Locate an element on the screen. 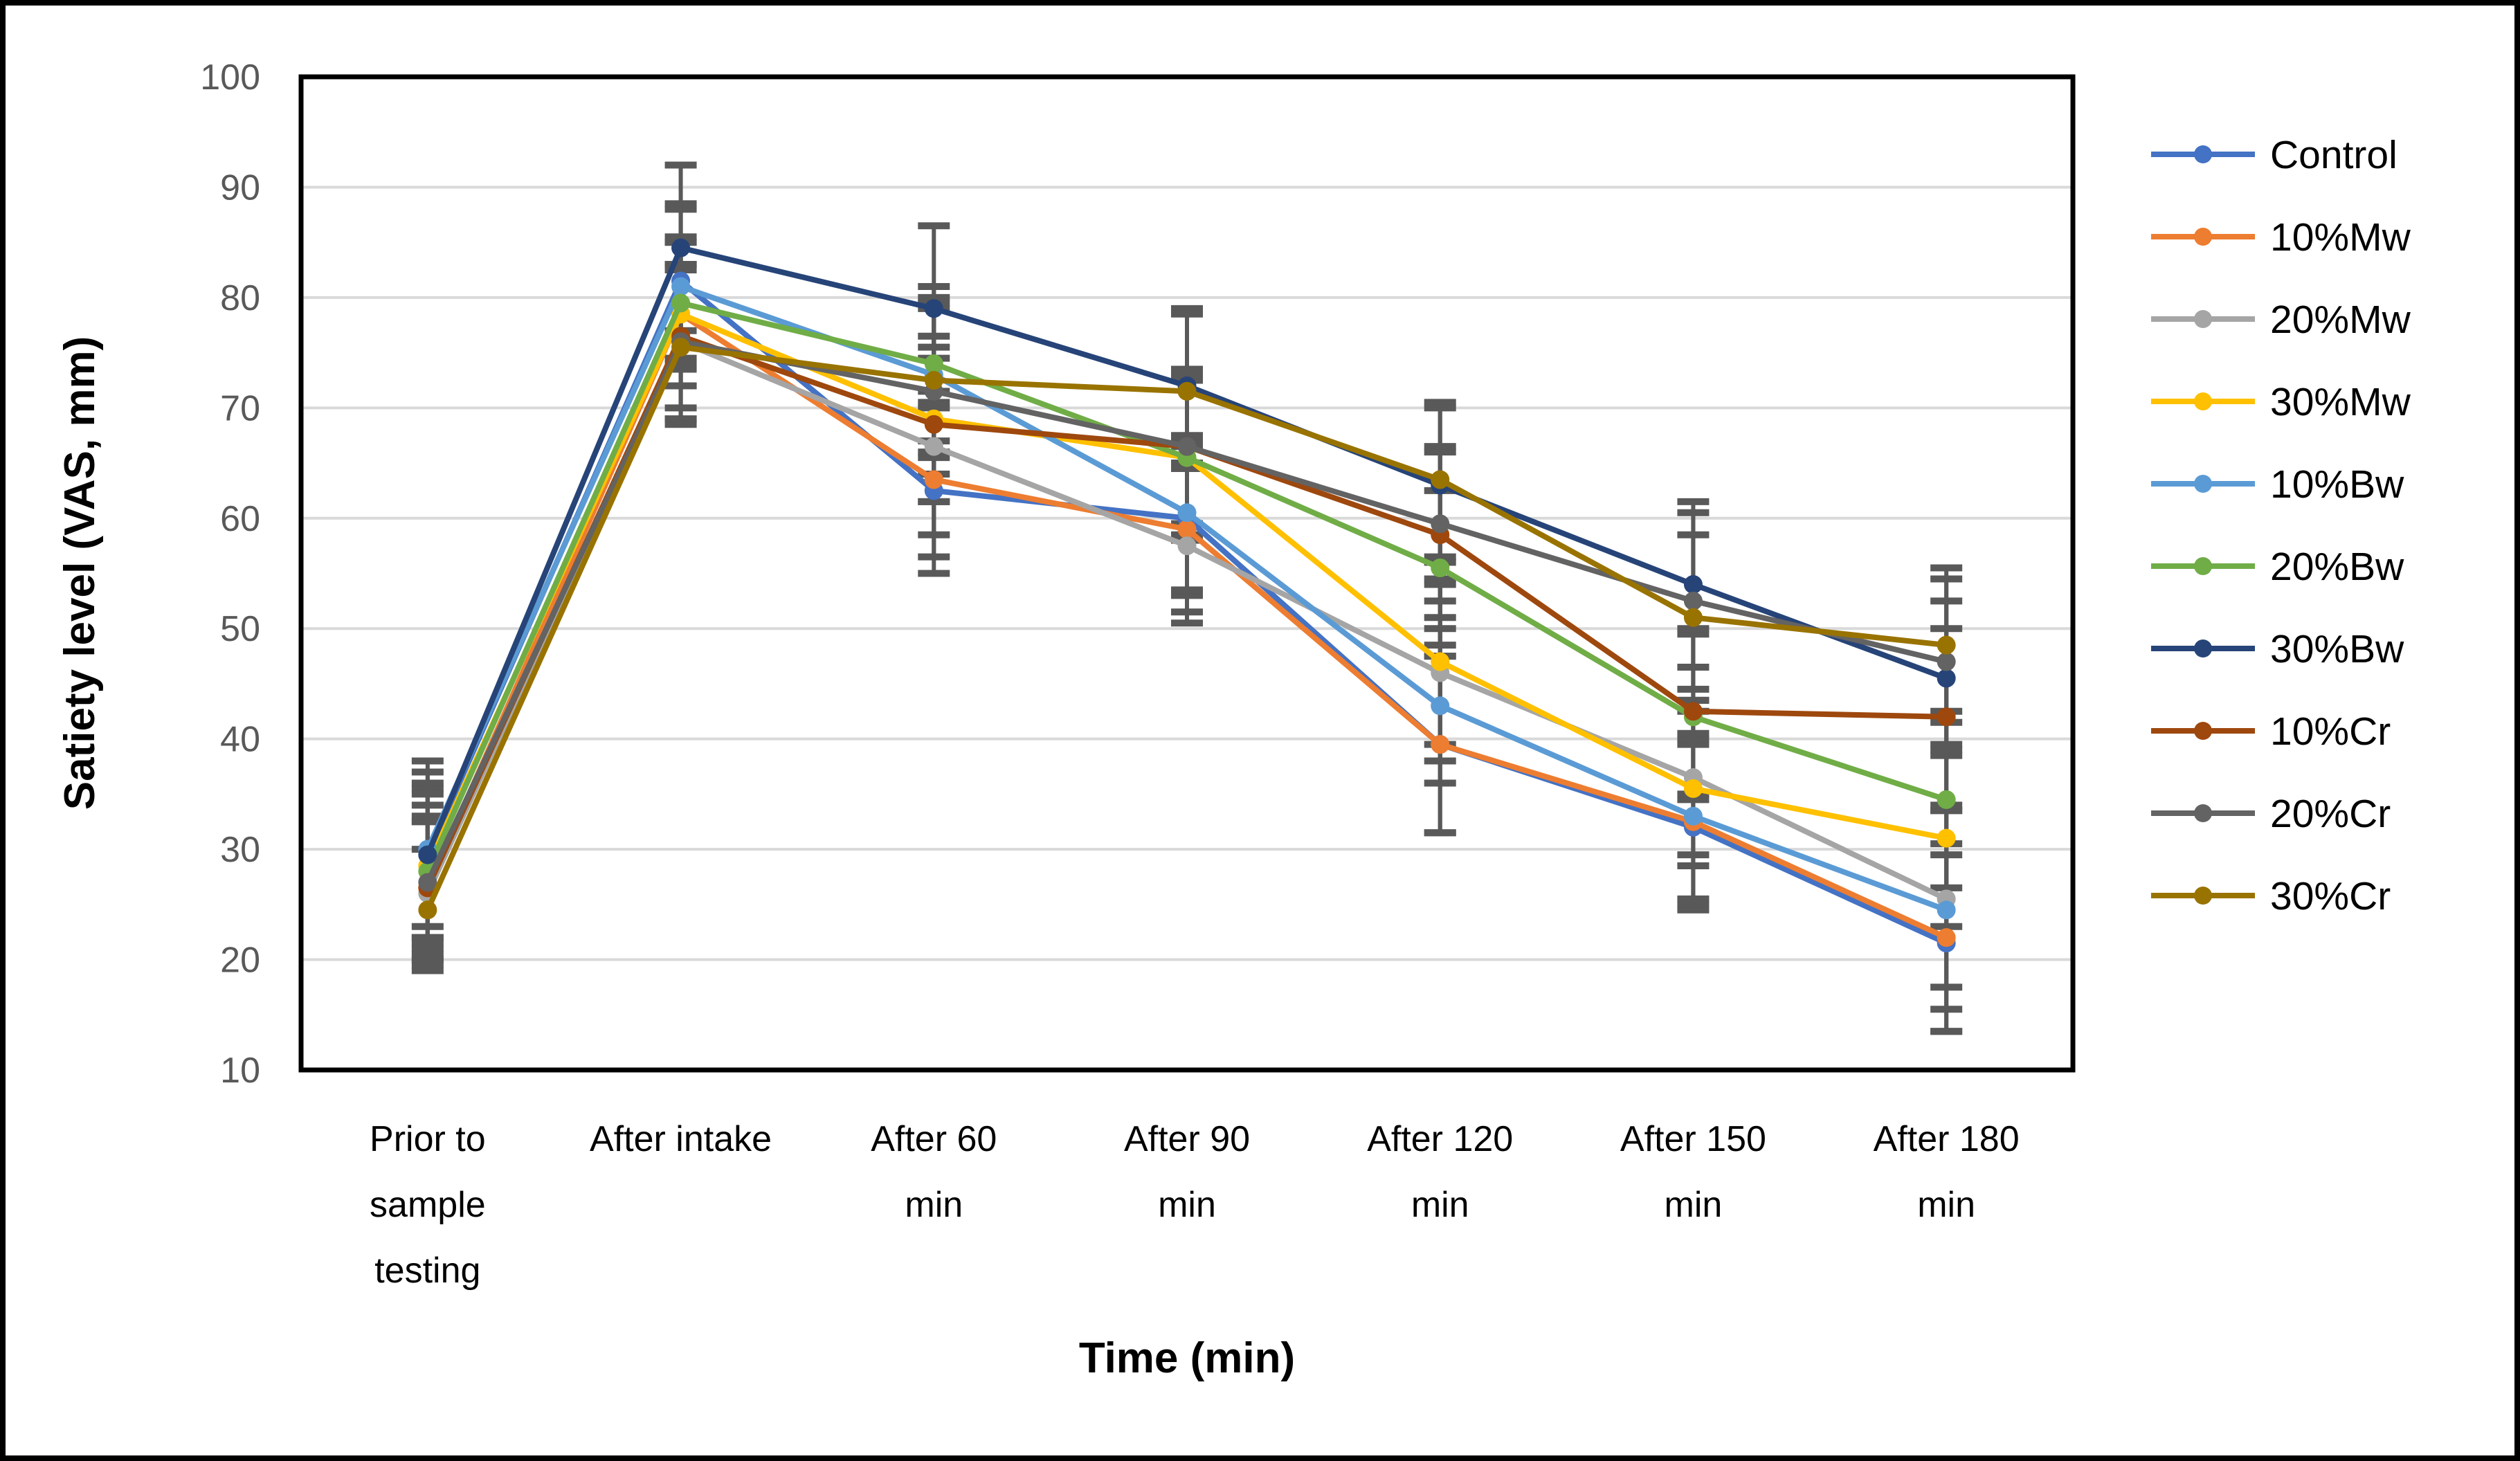 The height and width of the screenshot is (1461, 2520). legend-label: 30%Mw is located at coordinates (2340, 402).